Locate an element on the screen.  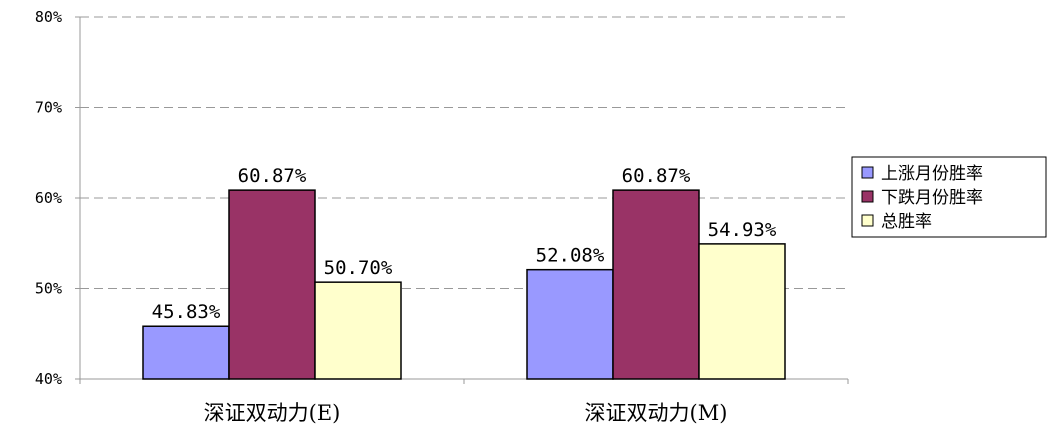
data-label: 45.83% is located at coordinates (186, 312).